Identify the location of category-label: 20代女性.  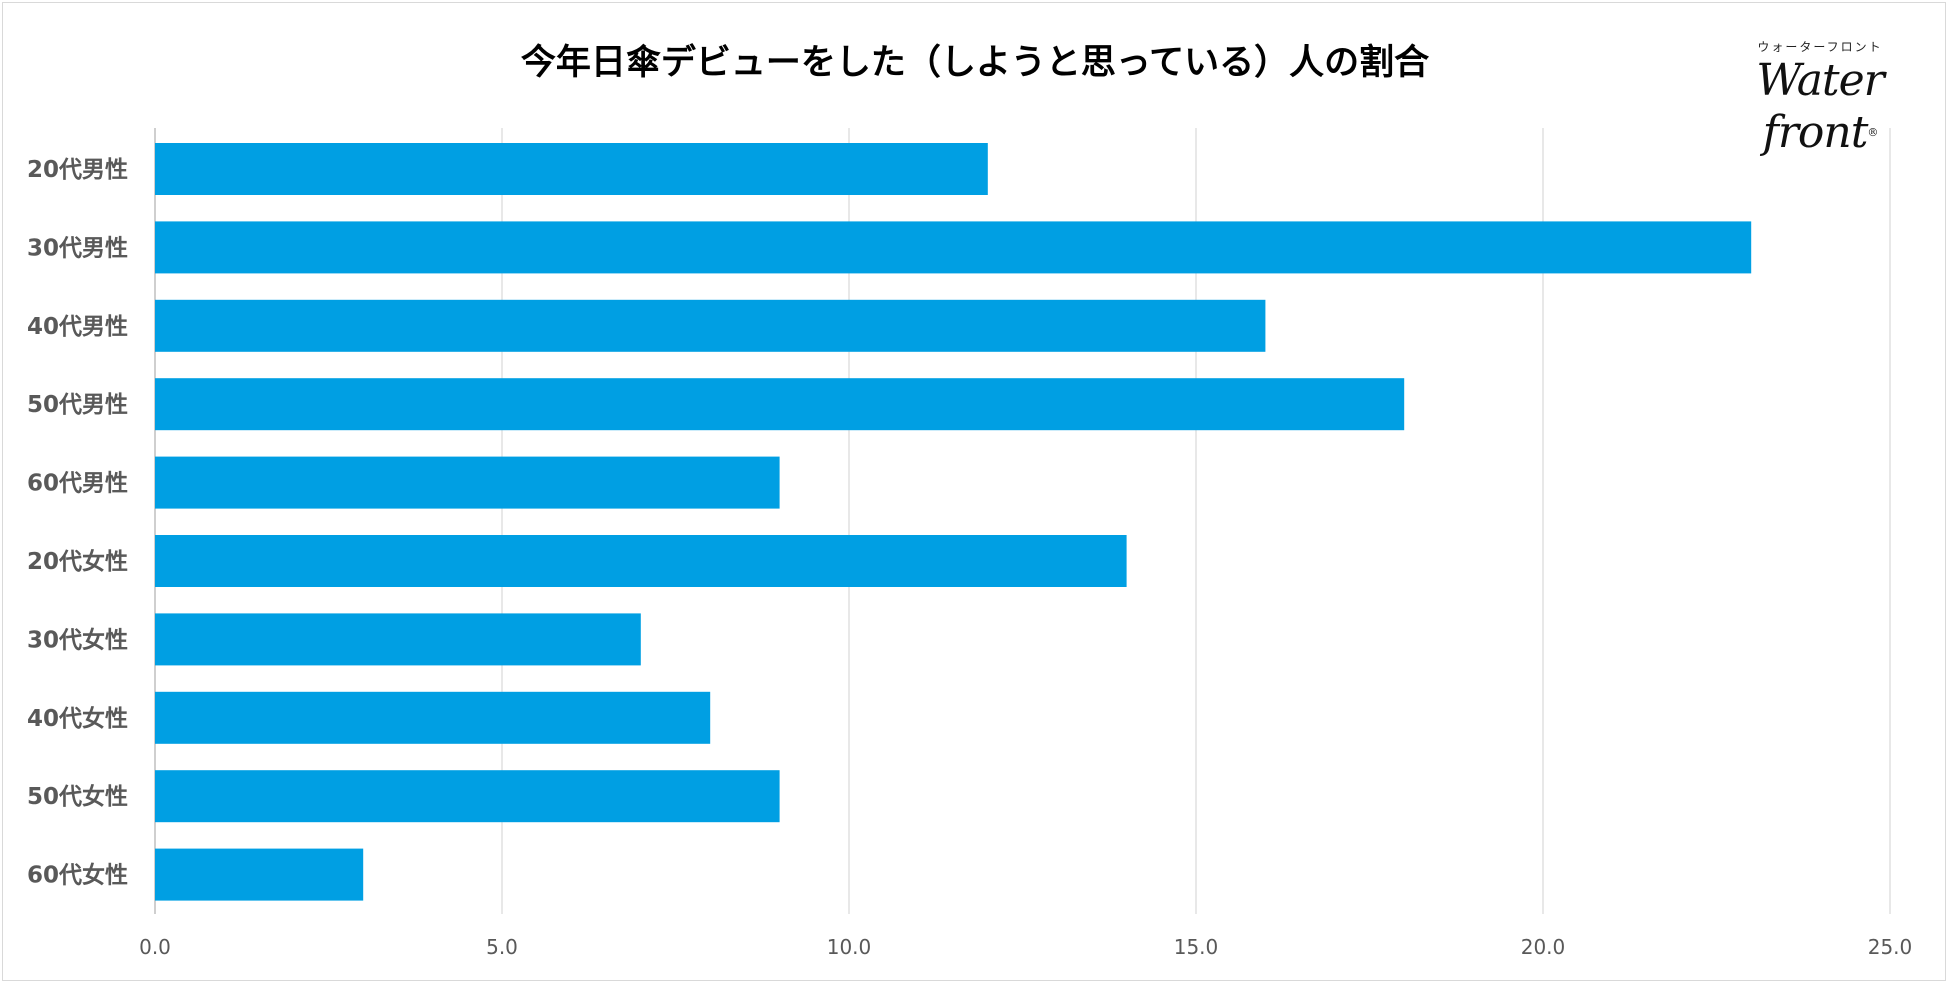
(77, 561).